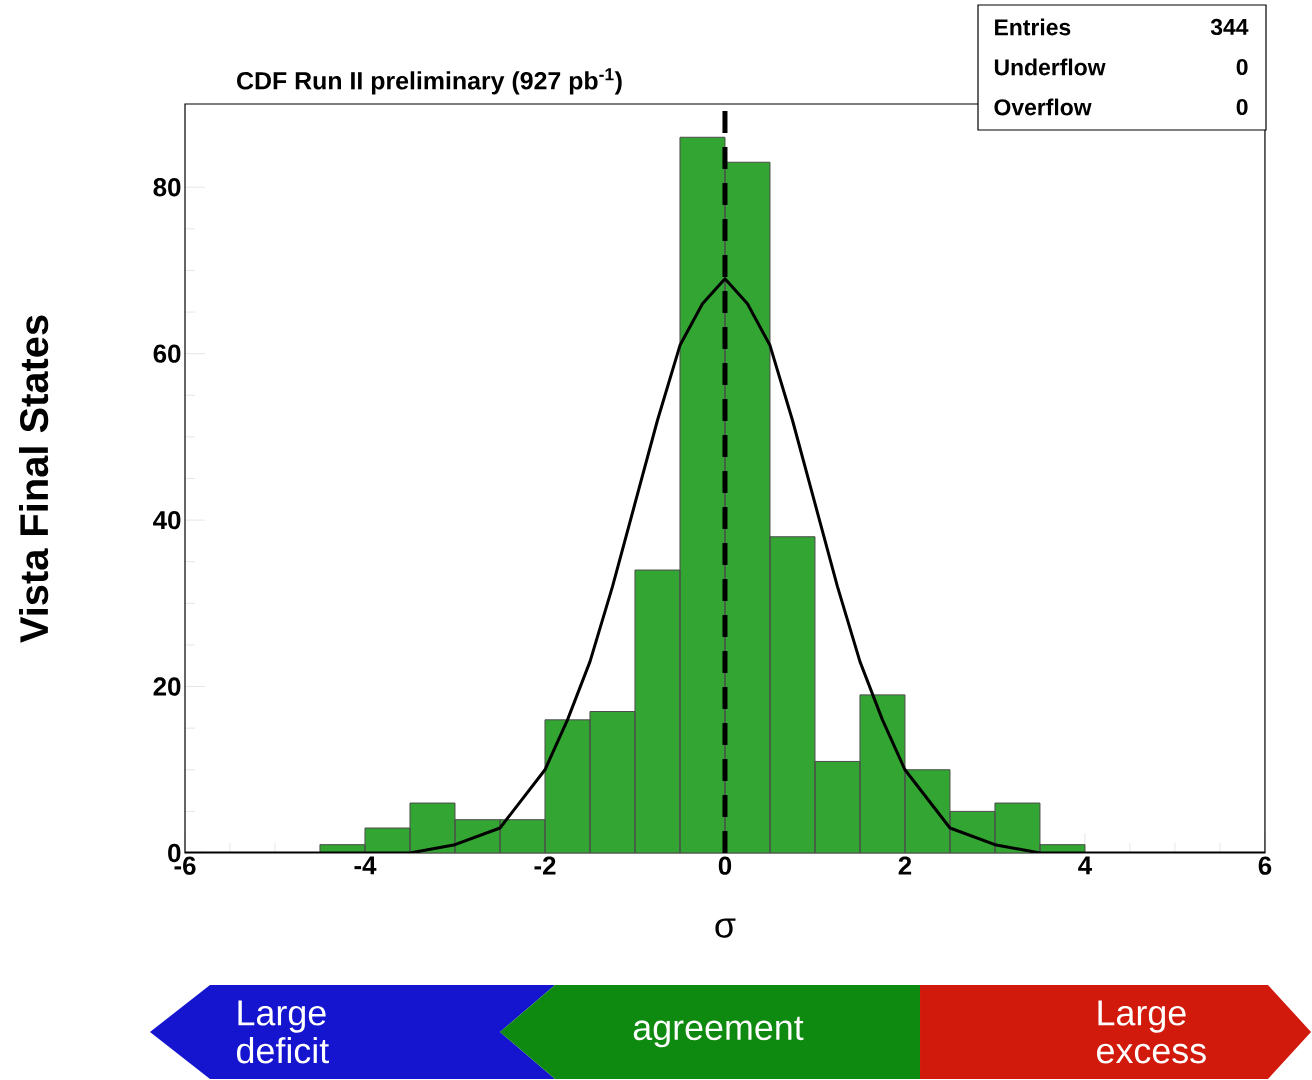 This screenshot has height=1080, width=1312. Describe the element at coordinates (1151, 1032) in the screenshot. I see `text: Large excess` at that location.